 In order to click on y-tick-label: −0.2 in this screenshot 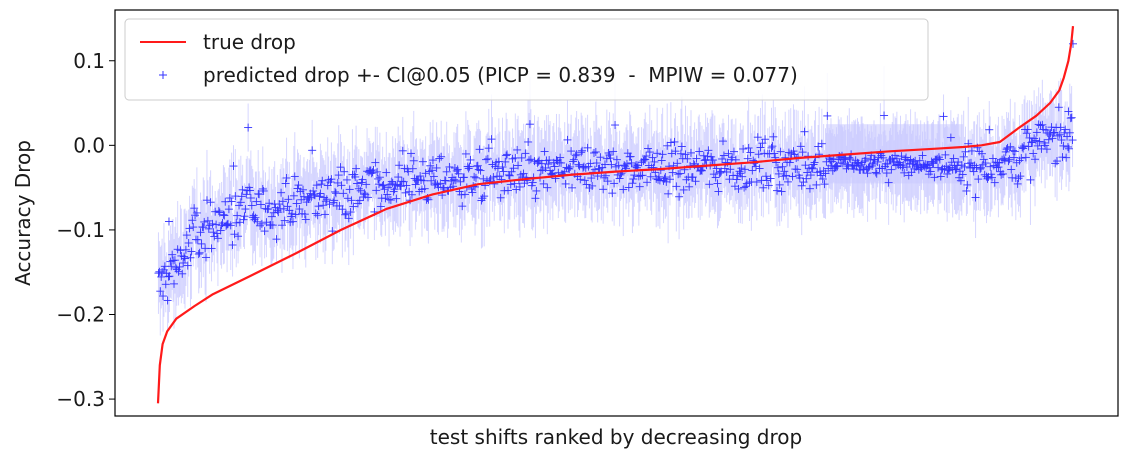, I will do `click(80, 315)`.